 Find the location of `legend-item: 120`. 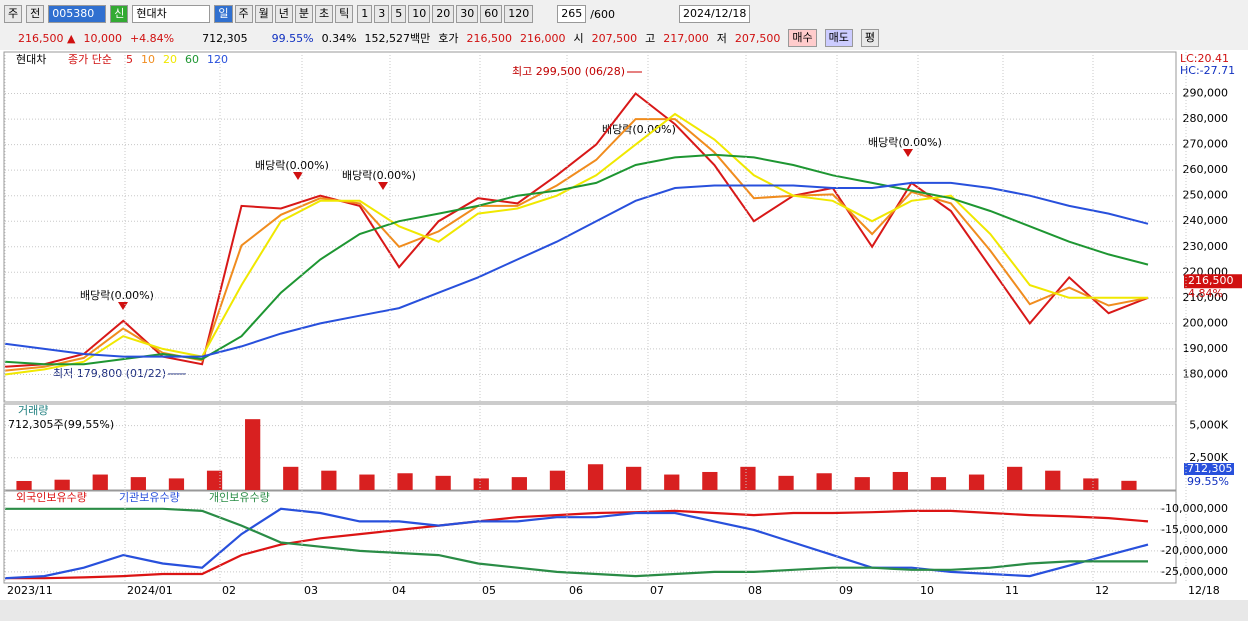

legend-item: 120 is located at coordinates (217, 59).